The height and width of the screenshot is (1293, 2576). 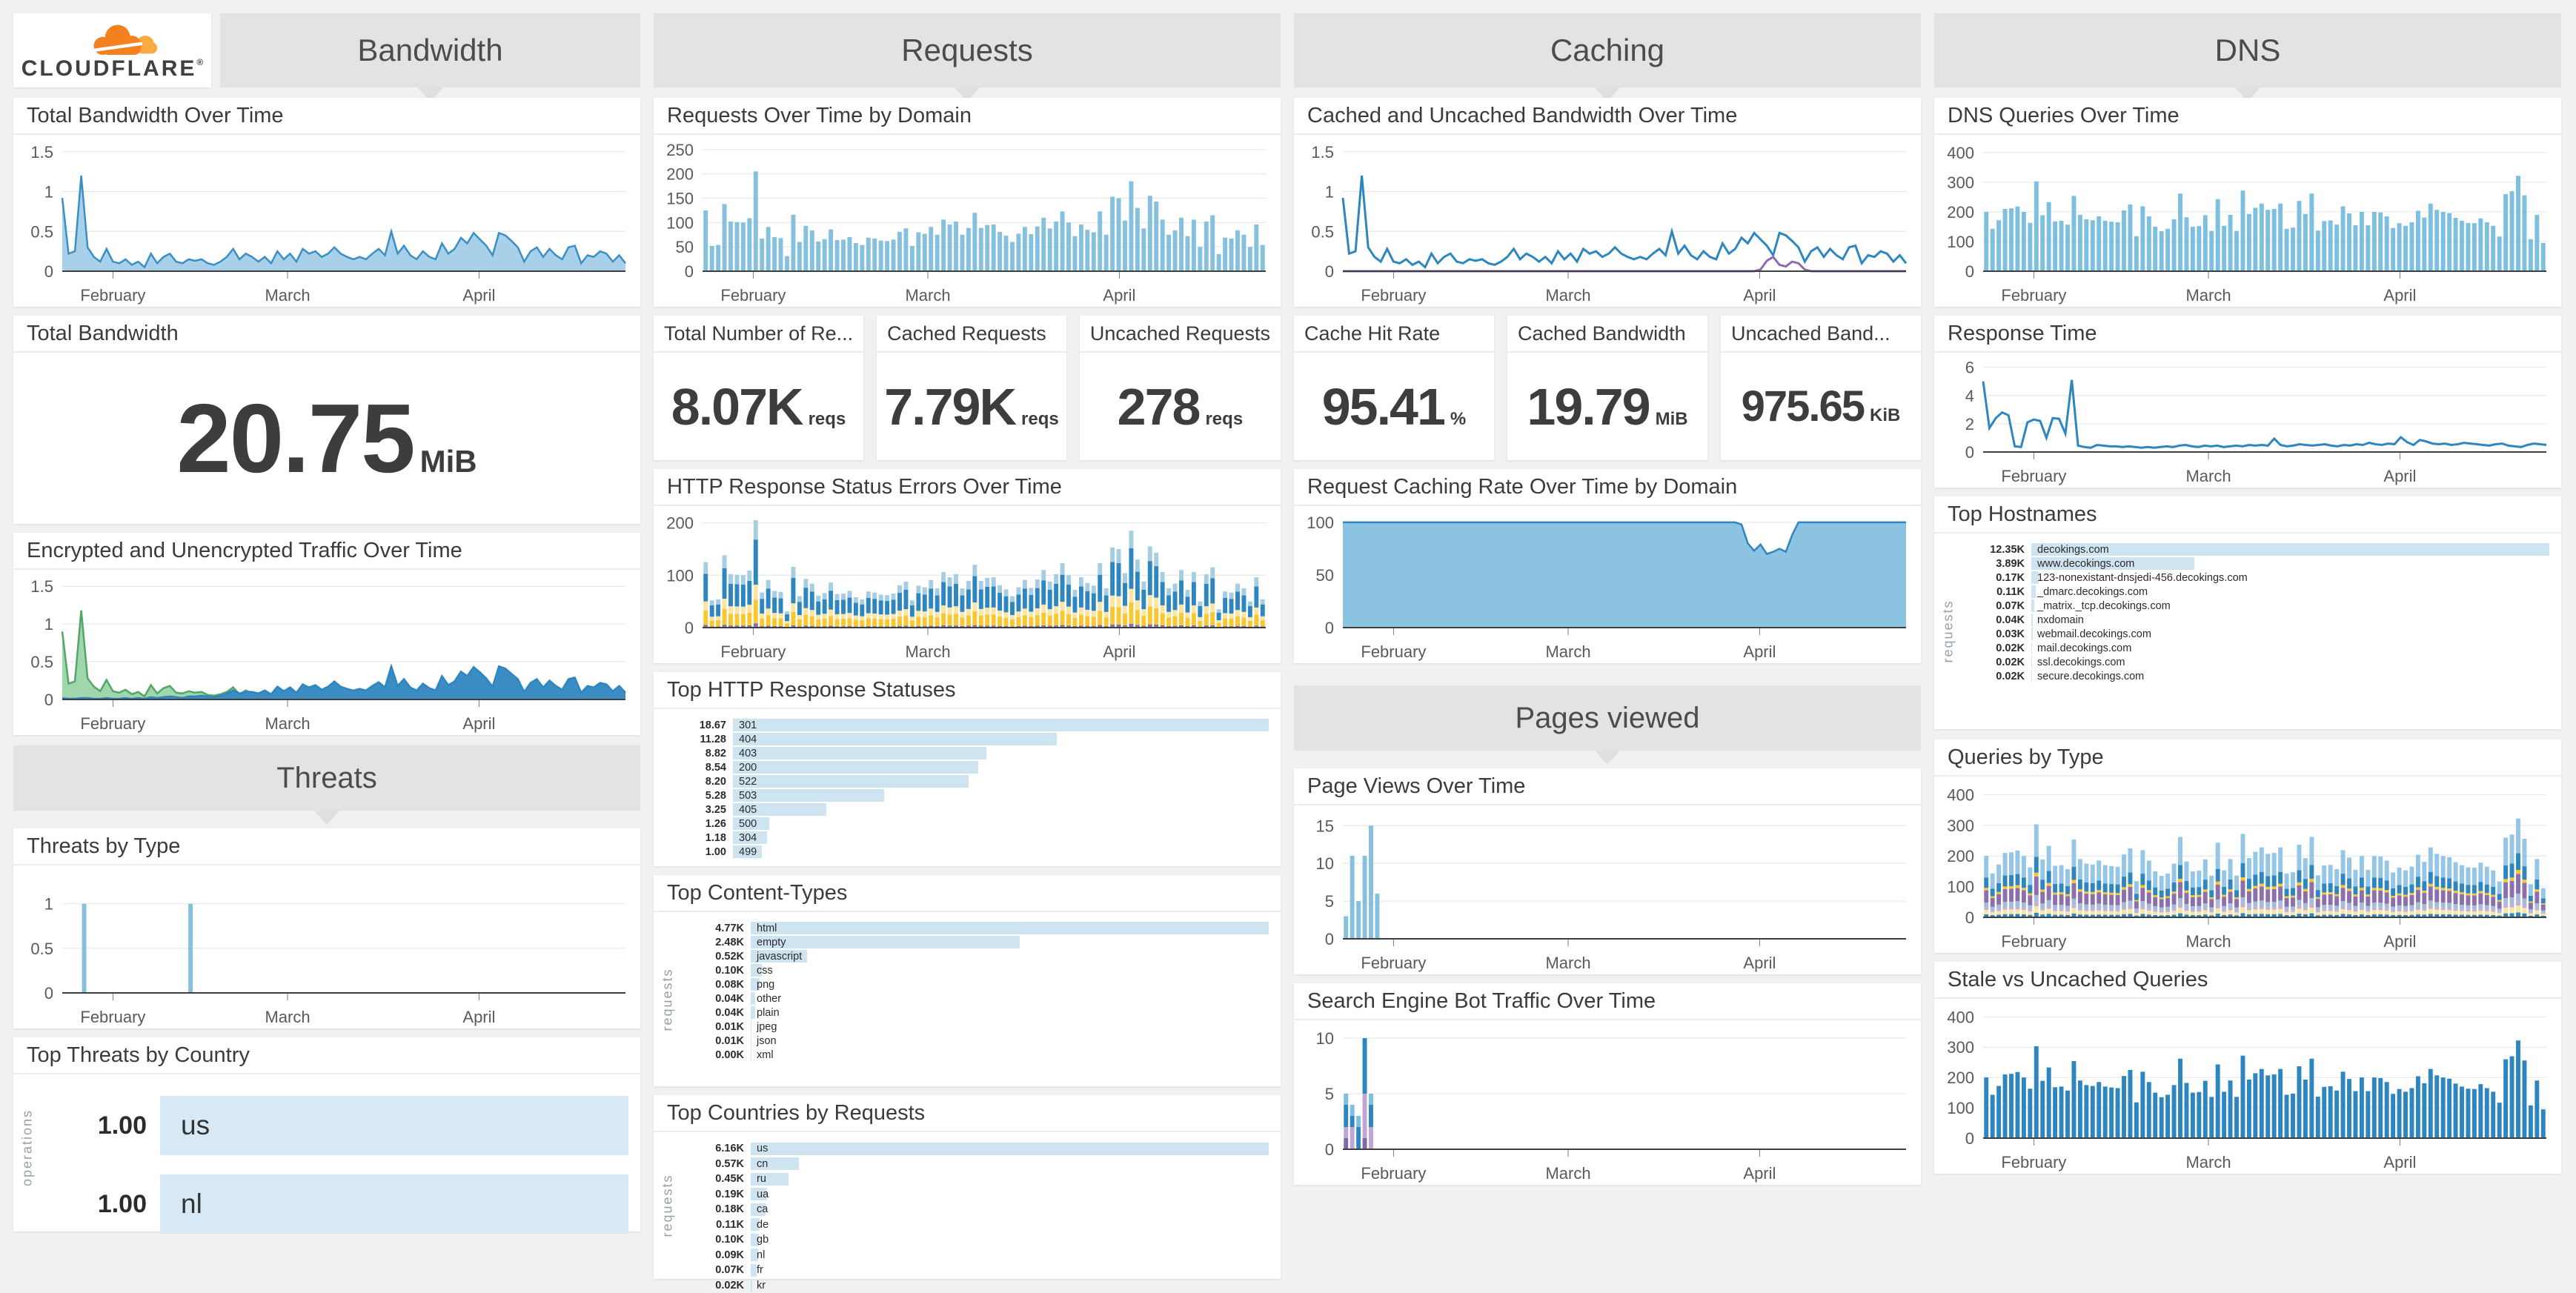 What do you see at coordinates (1383, 406) in the screenshot?
I see `stat-value: 95.41` at bounding box center [1383, 406].